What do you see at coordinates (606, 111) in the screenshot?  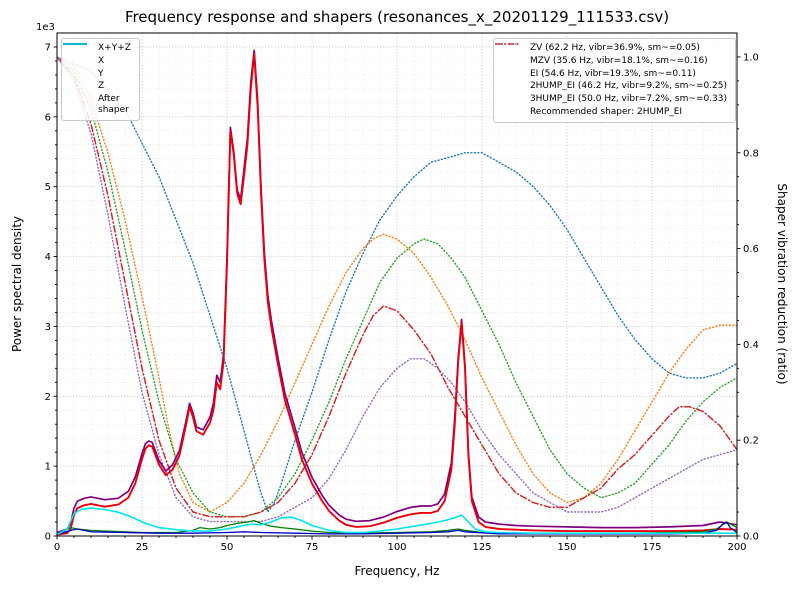 I see `legend-label: Recommended shaper: 2HUMP_EI` at bounding box center [606, 111].